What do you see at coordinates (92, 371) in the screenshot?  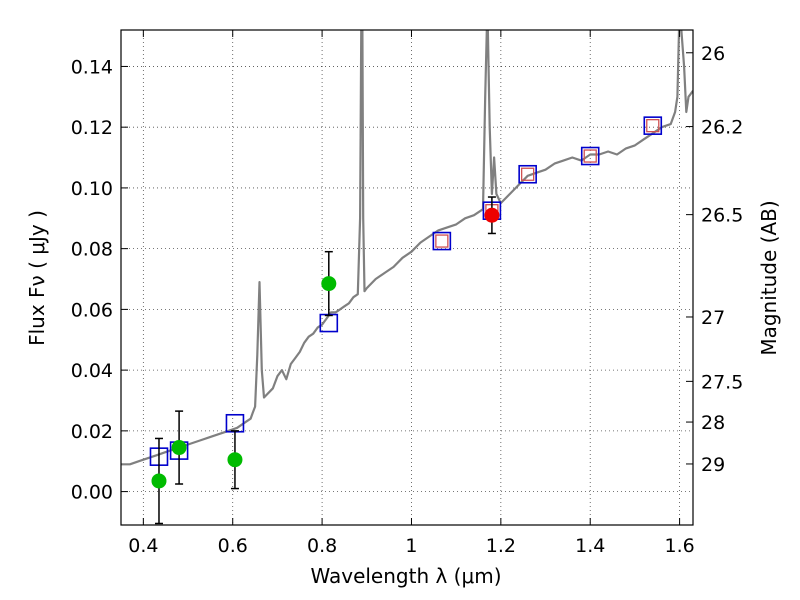 I see `y-tick-label: 0.04` at bounding box center [92, 371].